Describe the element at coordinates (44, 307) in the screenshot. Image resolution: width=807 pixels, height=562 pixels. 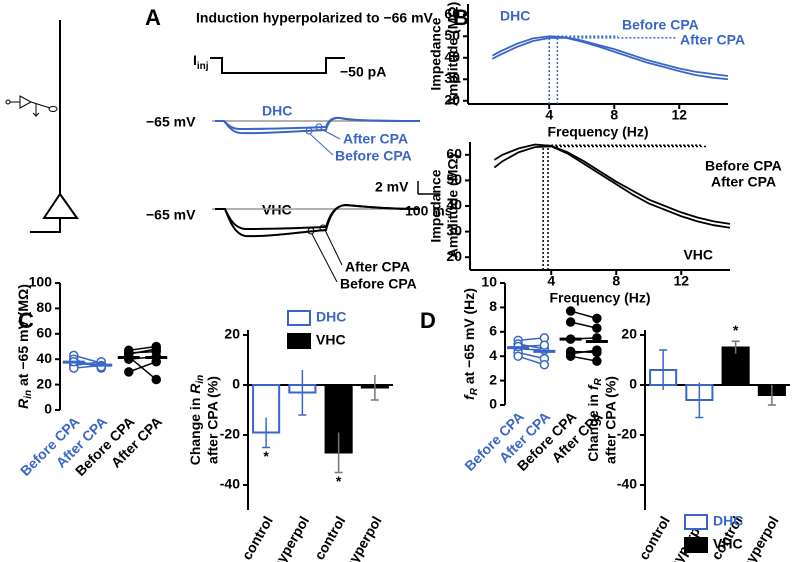
I see `y-tick-label: 80` at that location.